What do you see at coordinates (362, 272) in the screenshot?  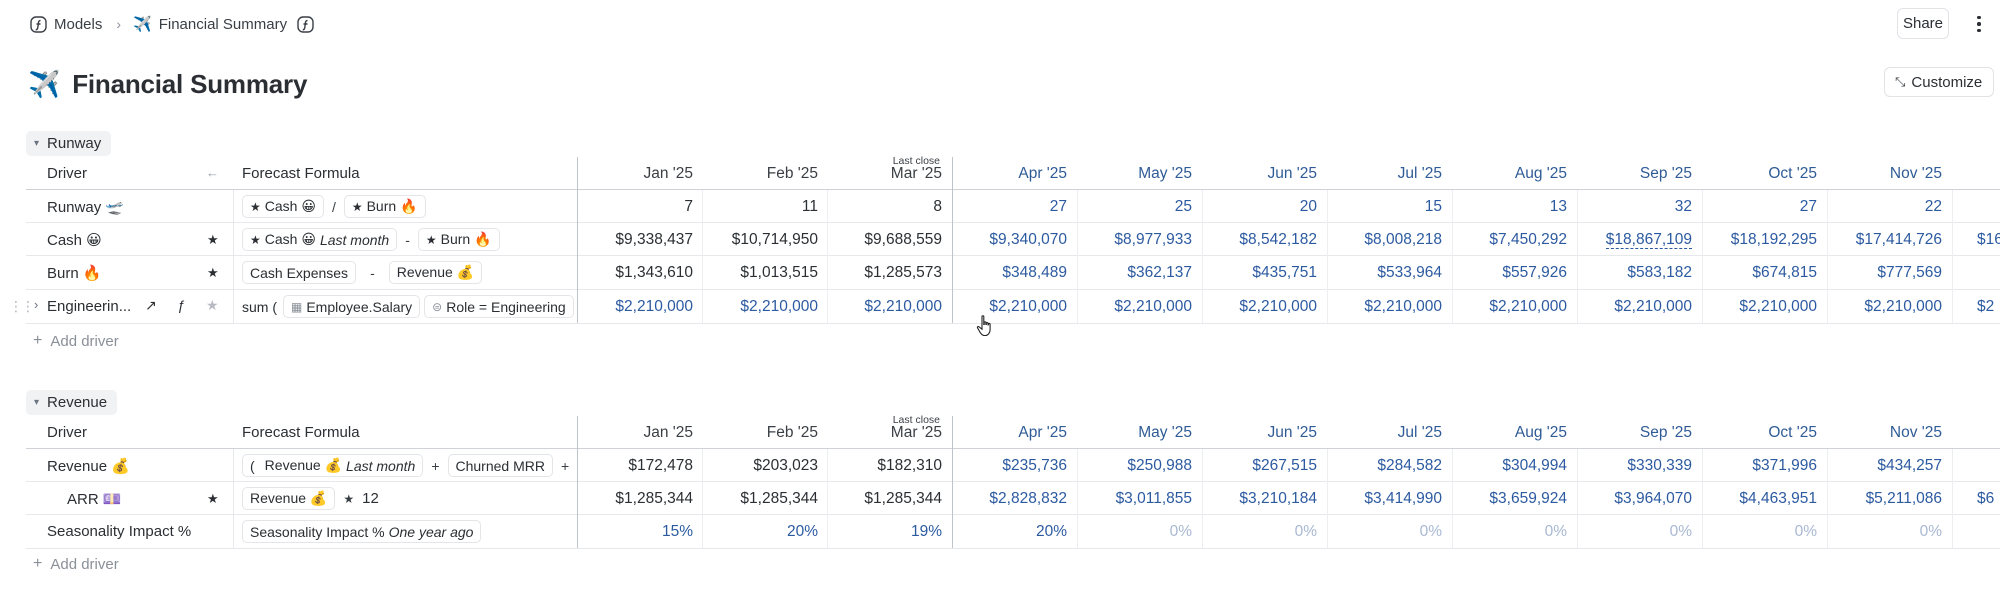 I see `forecast-formula: Cash Expenses - Revenue 💰` at bounding box center [362, 272].